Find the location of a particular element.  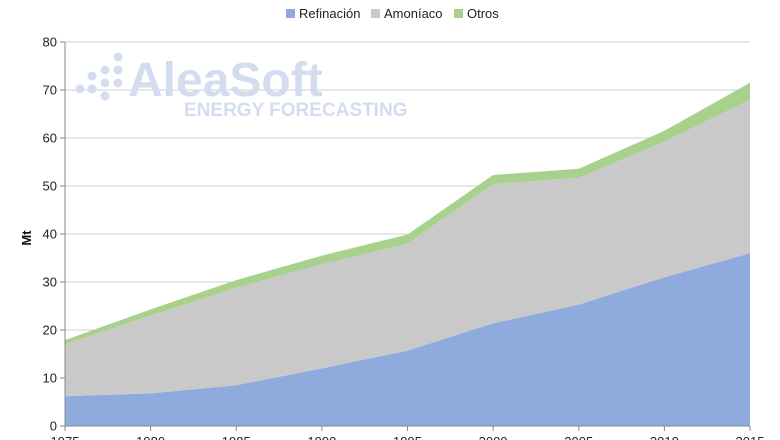

y-tick-labels: 0 10 20 30 40 50 60 70 80 is located at coordinates (50, 234).